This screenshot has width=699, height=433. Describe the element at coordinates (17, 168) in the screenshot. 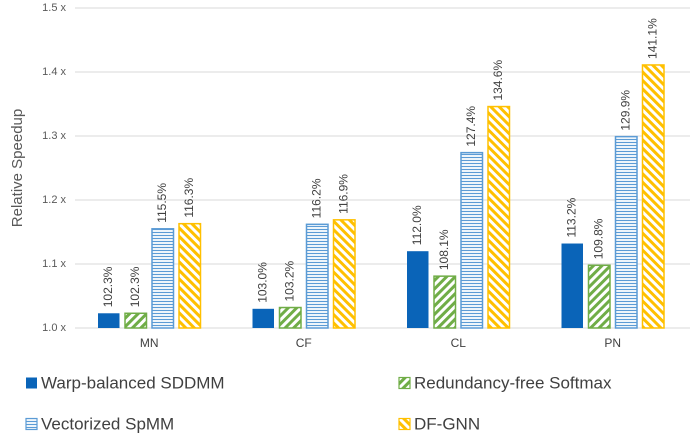

I see `y-axis-label: Relative Speedup` at that location.